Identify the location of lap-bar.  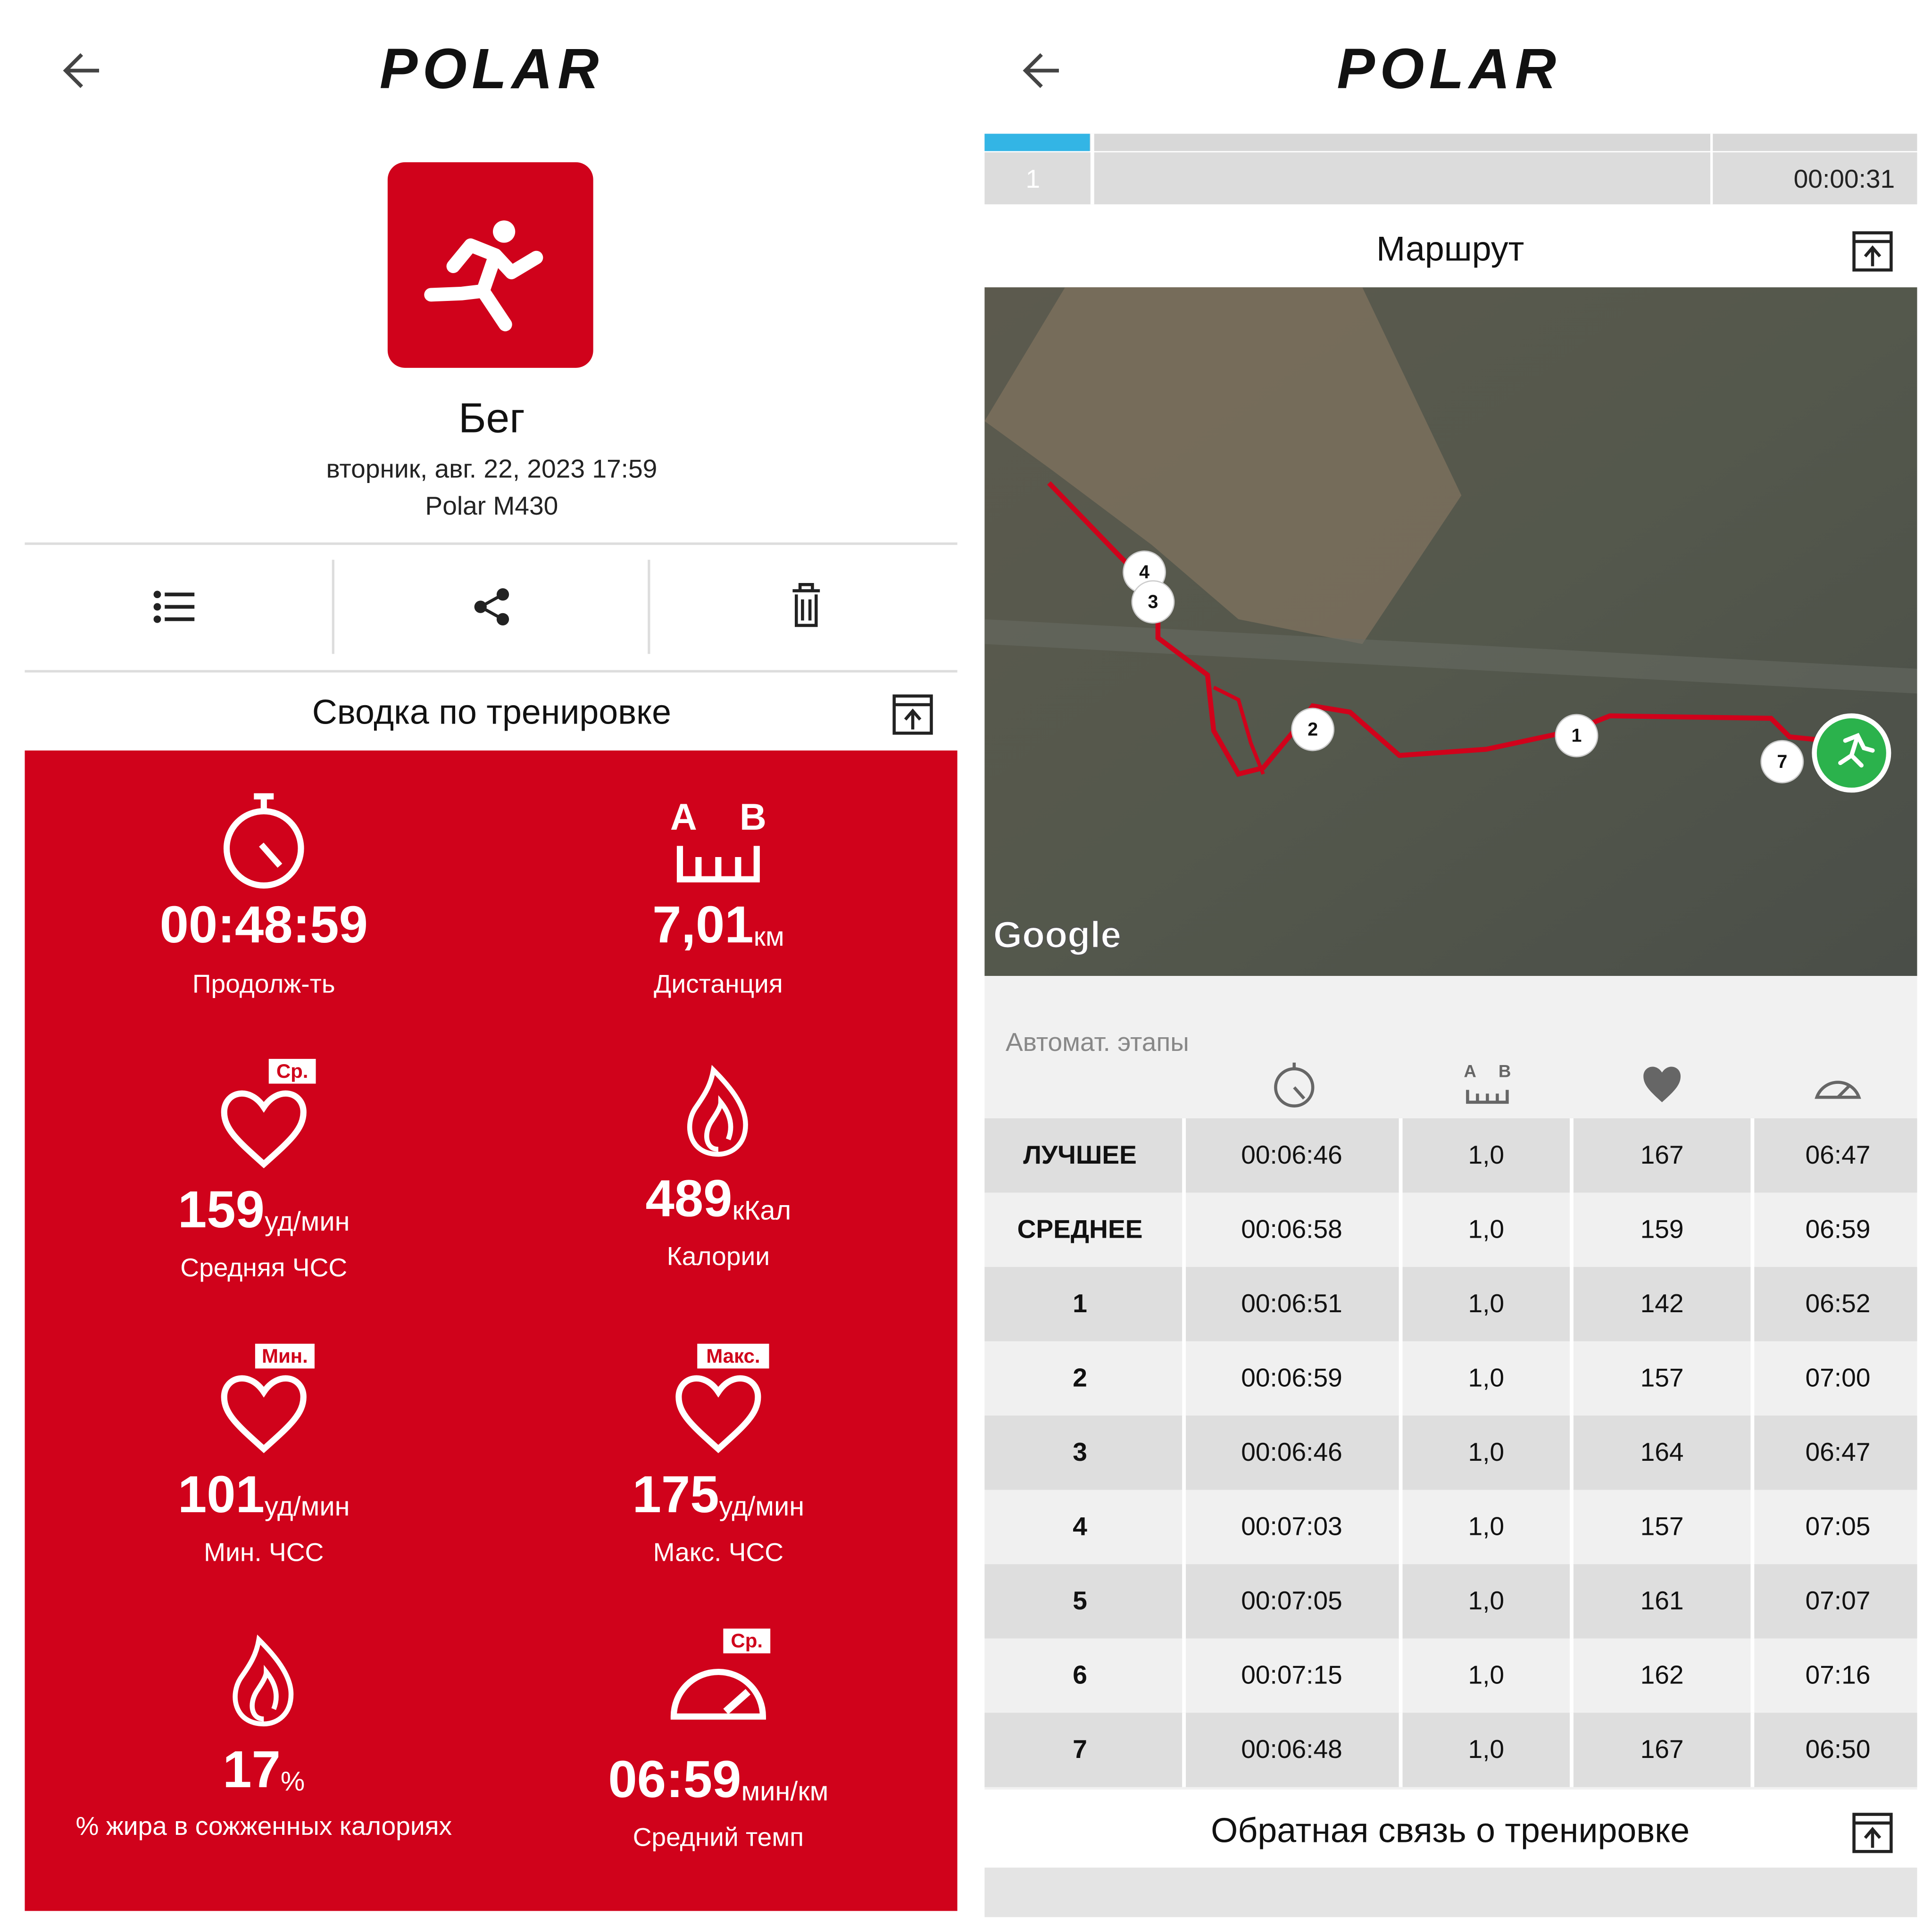
(1037, 142).